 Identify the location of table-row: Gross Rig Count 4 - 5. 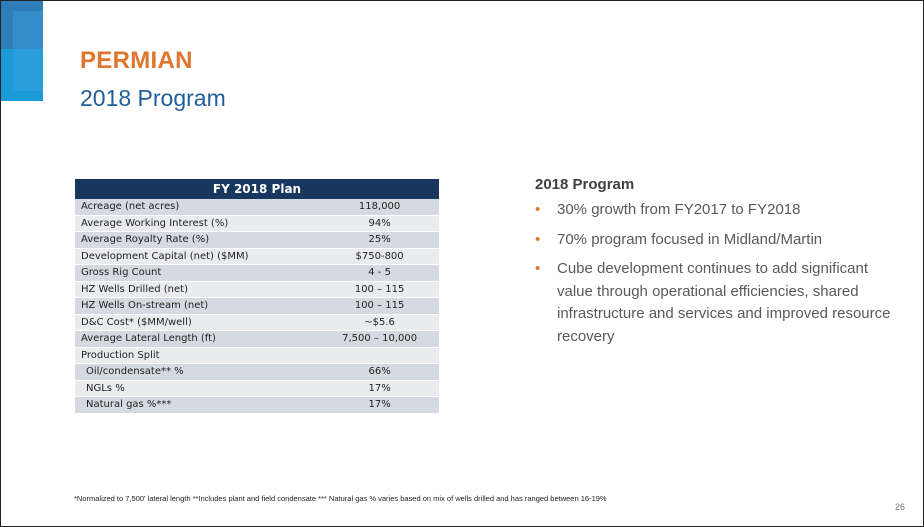
(257, 273).